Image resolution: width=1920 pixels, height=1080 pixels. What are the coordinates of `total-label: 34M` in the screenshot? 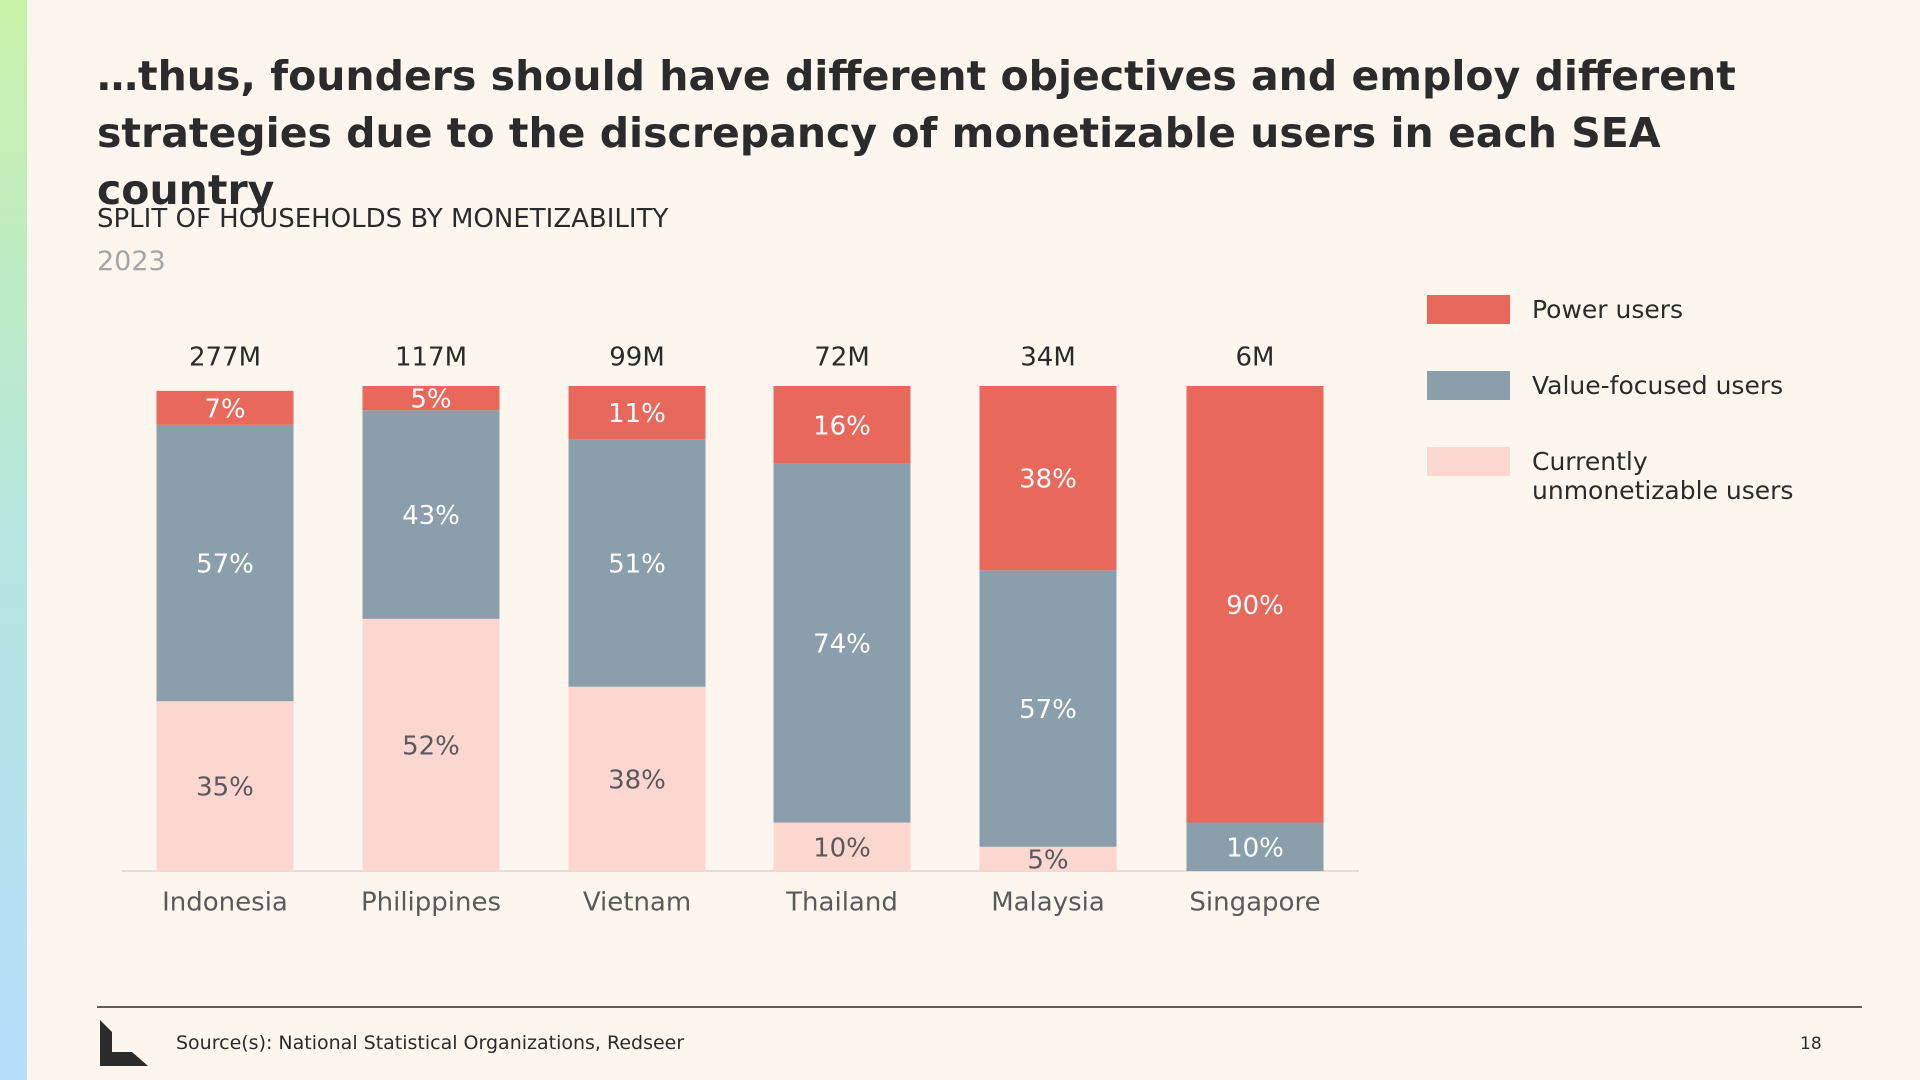 It's located at (1048, 358).